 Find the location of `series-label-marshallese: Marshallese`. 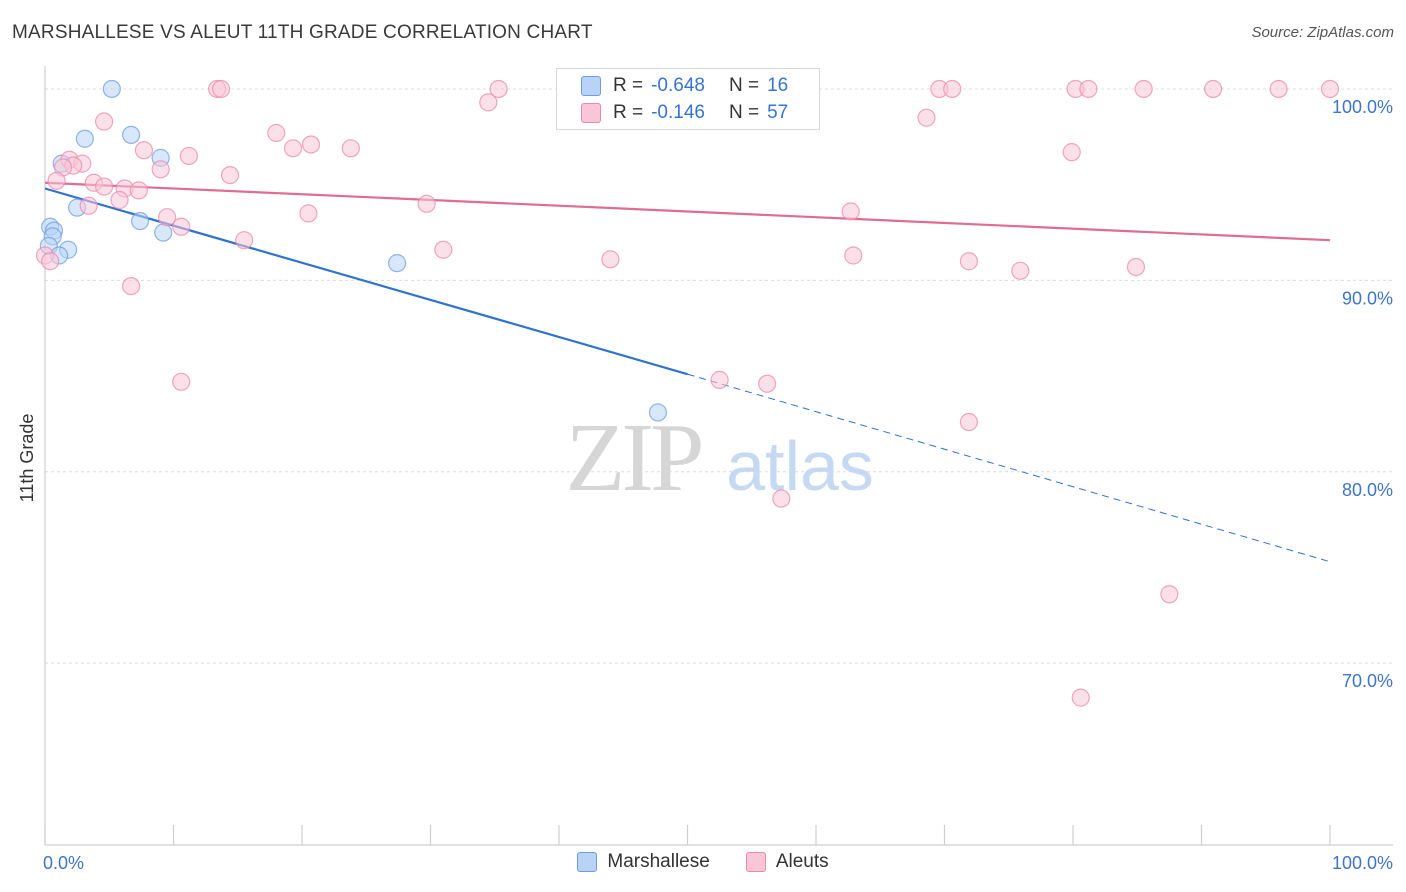

series-label-marshallese: Marshallese is located at coordinates (658, 861).